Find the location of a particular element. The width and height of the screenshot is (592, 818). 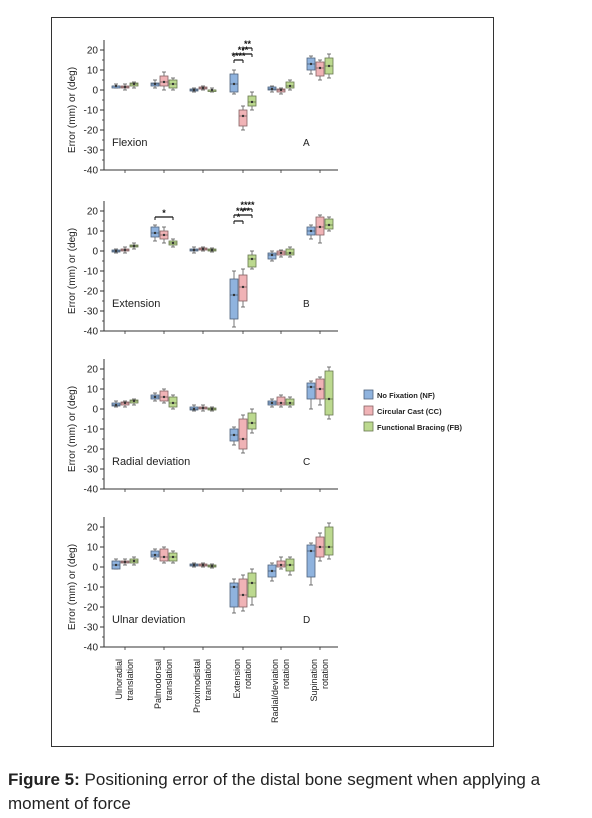

panel-letter: A is located at coordinates (306, 143).